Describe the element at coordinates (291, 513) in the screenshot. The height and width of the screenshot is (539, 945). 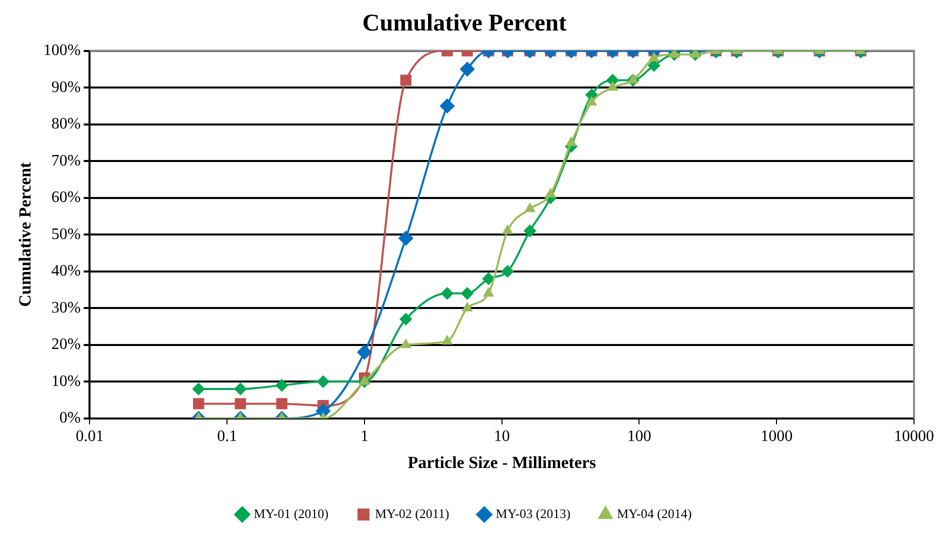
I see `legend-label: MY-01 (2010)` at that location.